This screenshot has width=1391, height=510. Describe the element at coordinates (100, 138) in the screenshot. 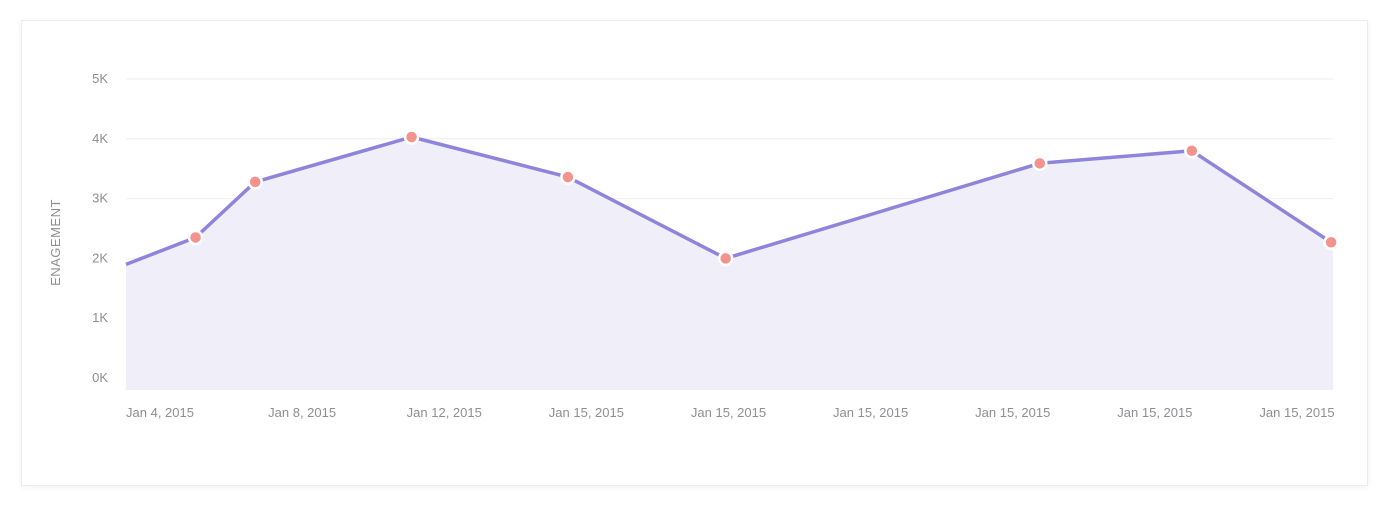

I see `y-tick-label: 4K` at that location.